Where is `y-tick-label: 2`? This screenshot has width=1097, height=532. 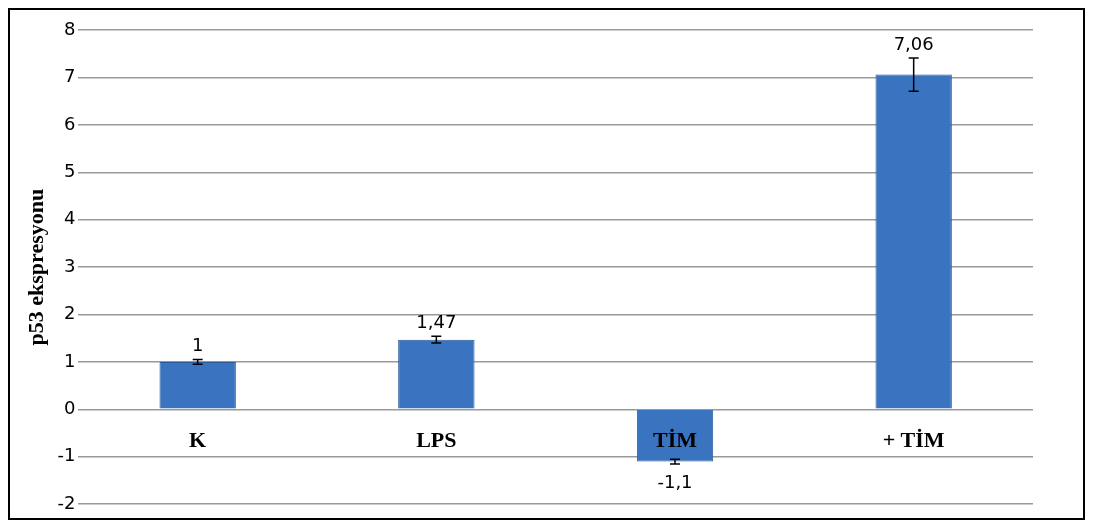
y-tick-label: 2 is located at coordinates (69, 313).